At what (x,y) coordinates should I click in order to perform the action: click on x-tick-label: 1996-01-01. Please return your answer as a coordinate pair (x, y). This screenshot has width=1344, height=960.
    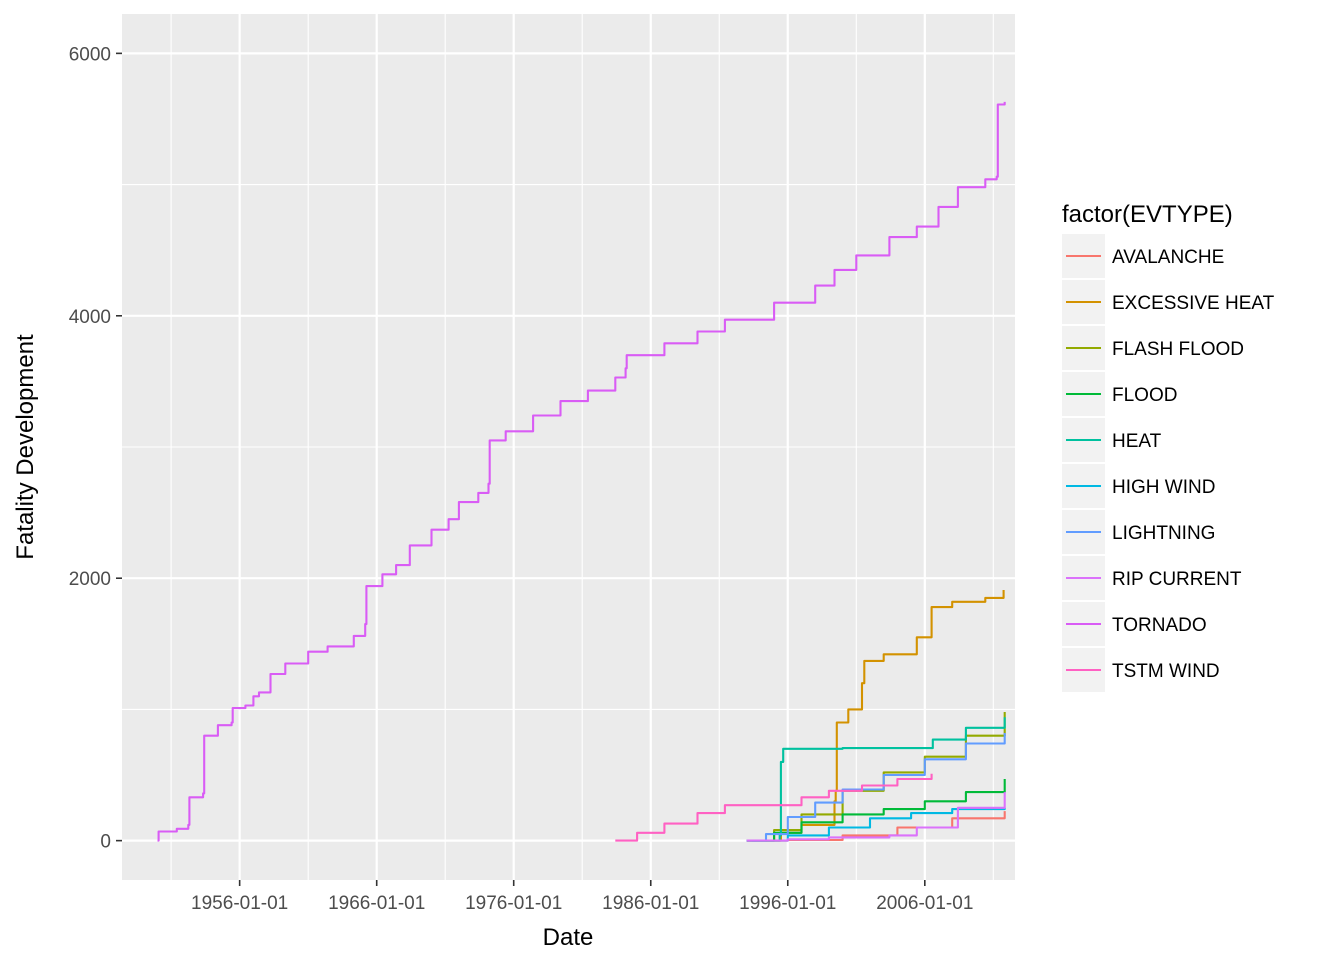
    Looking at the image, I should click on (787, 903).